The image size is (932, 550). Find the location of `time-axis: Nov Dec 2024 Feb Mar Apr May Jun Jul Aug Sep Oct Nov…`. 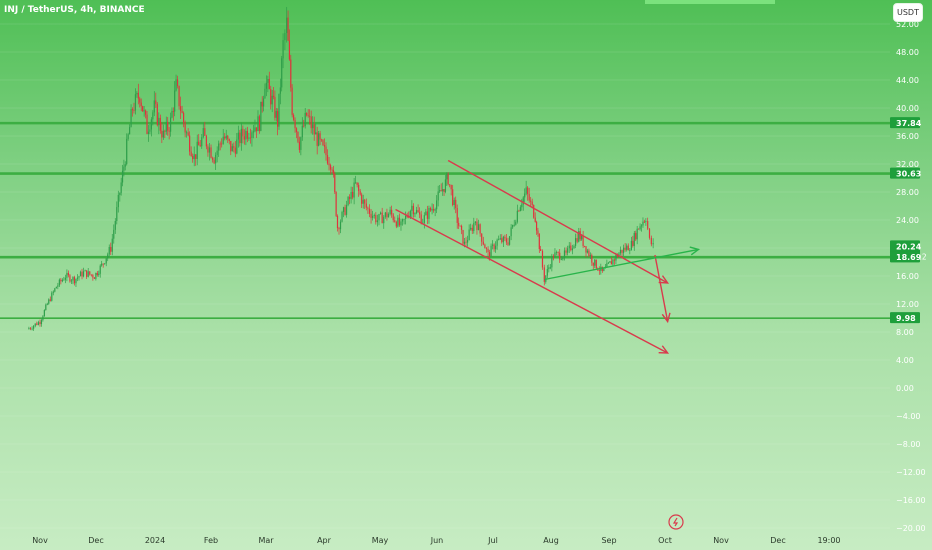

time-axis: Nov Dec 2024 Feb Mar Apr May Jun Jul Aug Sep Oct Nov… is located at coordinates (436, 540).